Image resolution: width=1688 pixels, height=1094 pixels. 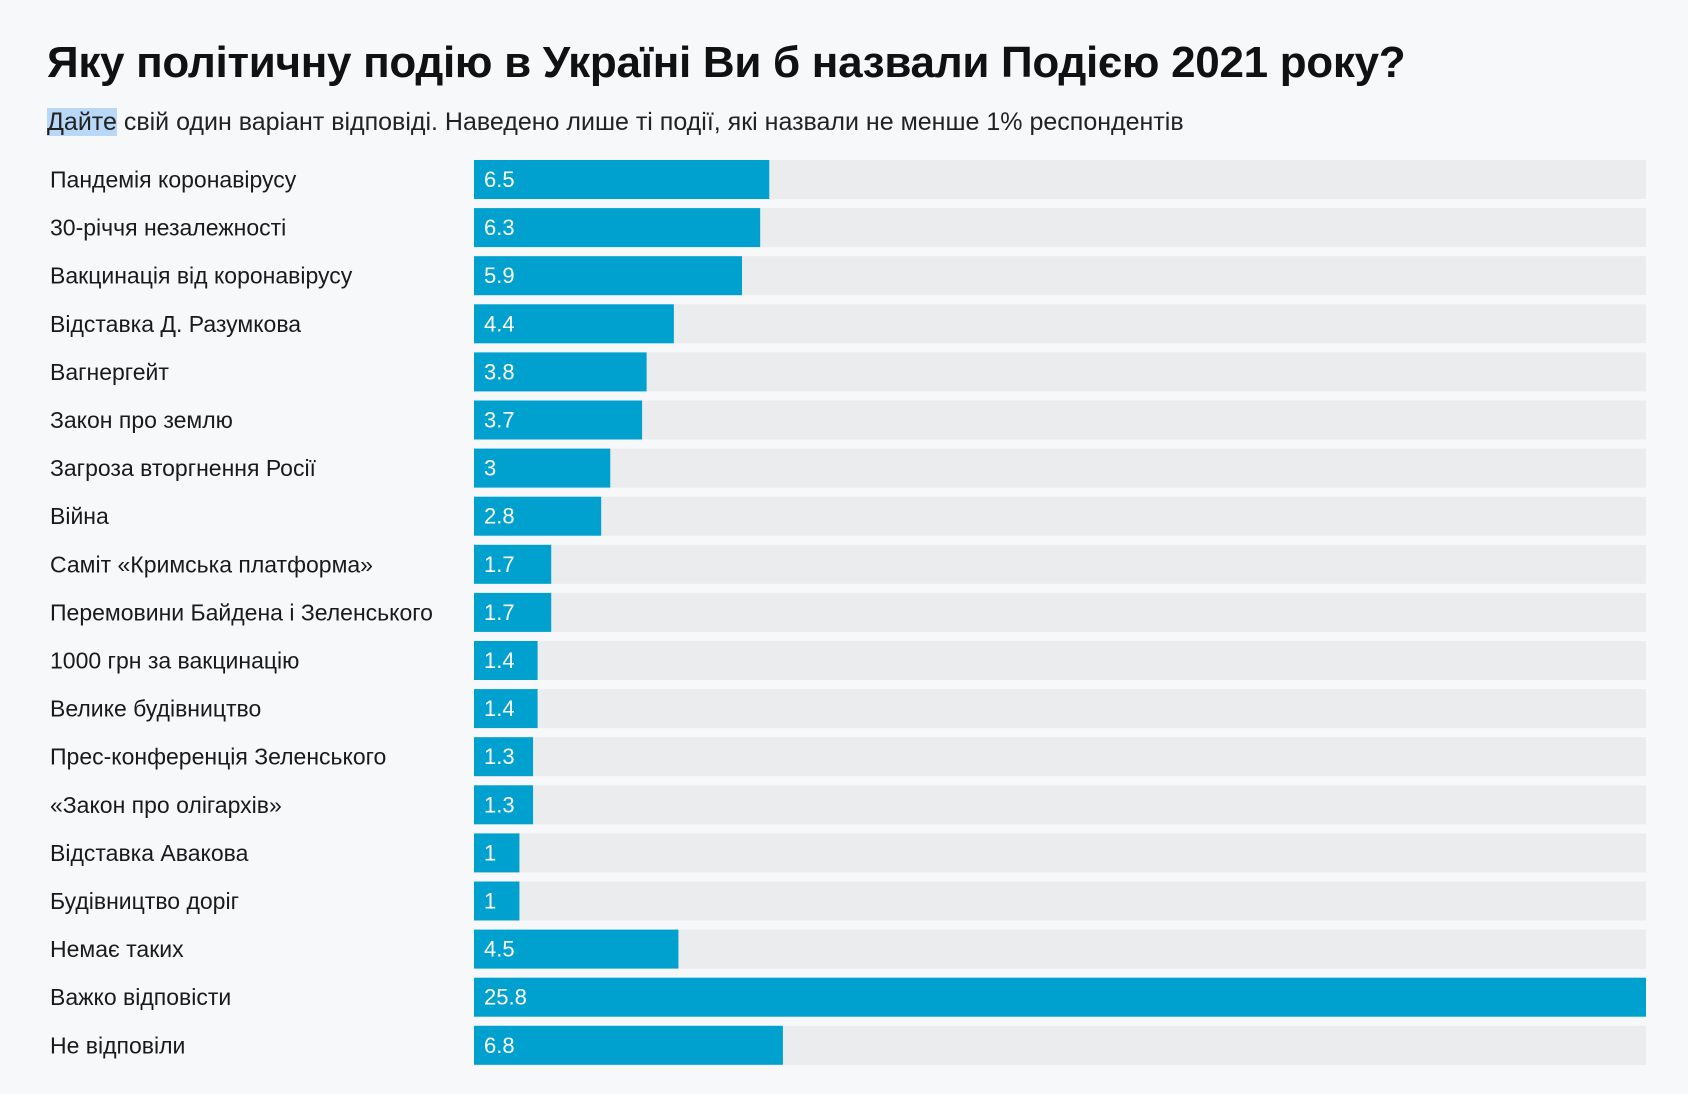 I want to click on category-label: Велике будівництво, so click(x=155, y=709).